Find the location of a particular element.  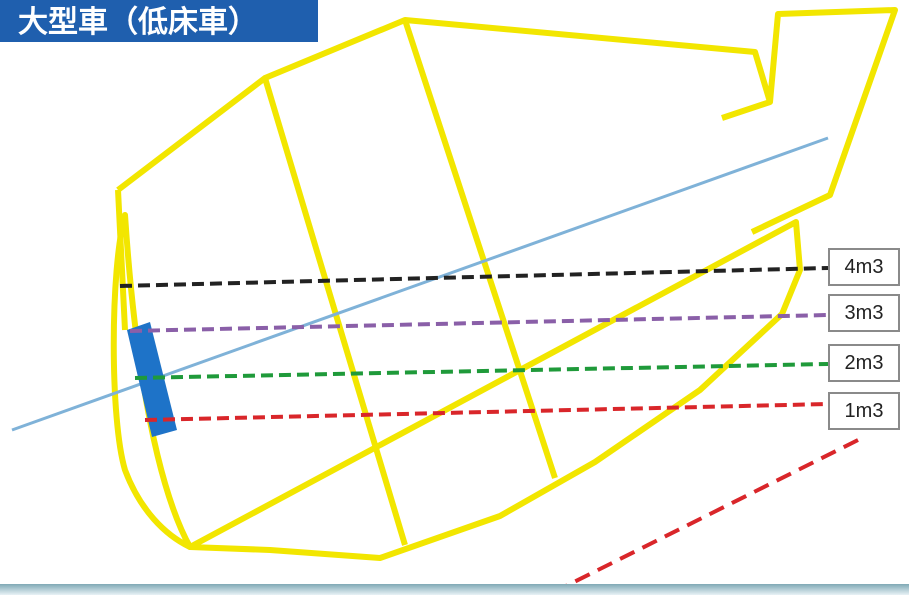

level-line-3m3 is located at coordinates (479, 323).